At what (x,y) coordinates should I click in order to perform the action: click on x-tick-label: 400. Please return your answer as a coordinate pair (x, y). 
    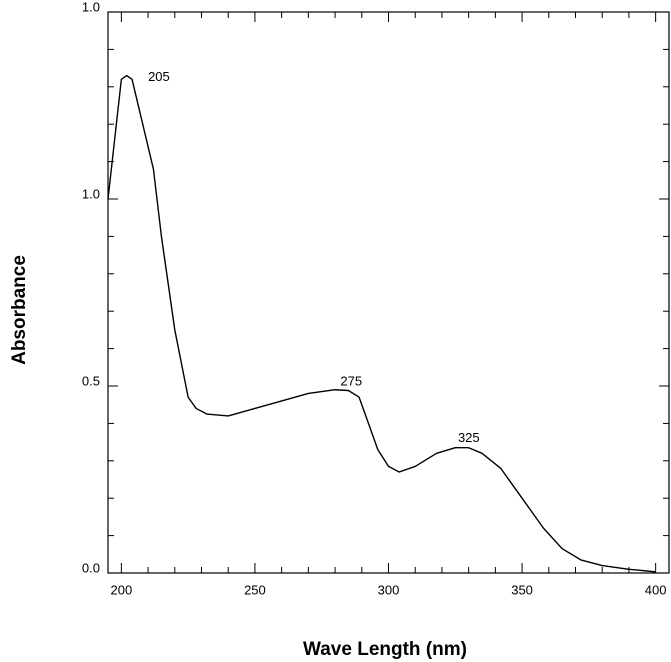
    Looking at the image, I should click on (656, 589).